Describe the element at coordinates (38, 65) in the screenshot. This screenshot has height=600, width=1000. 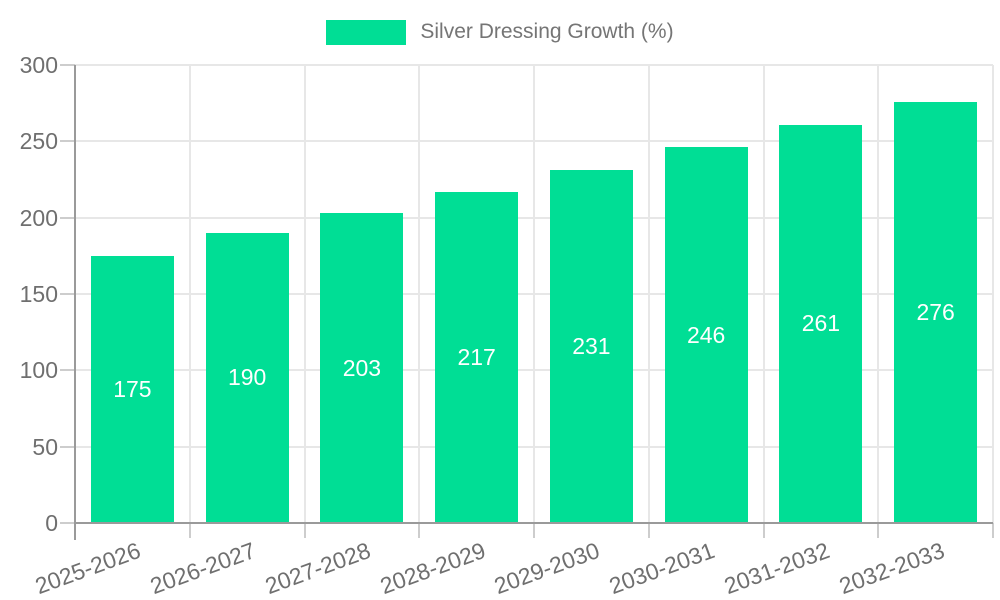
I see `y-tick-label: 300` at that location.